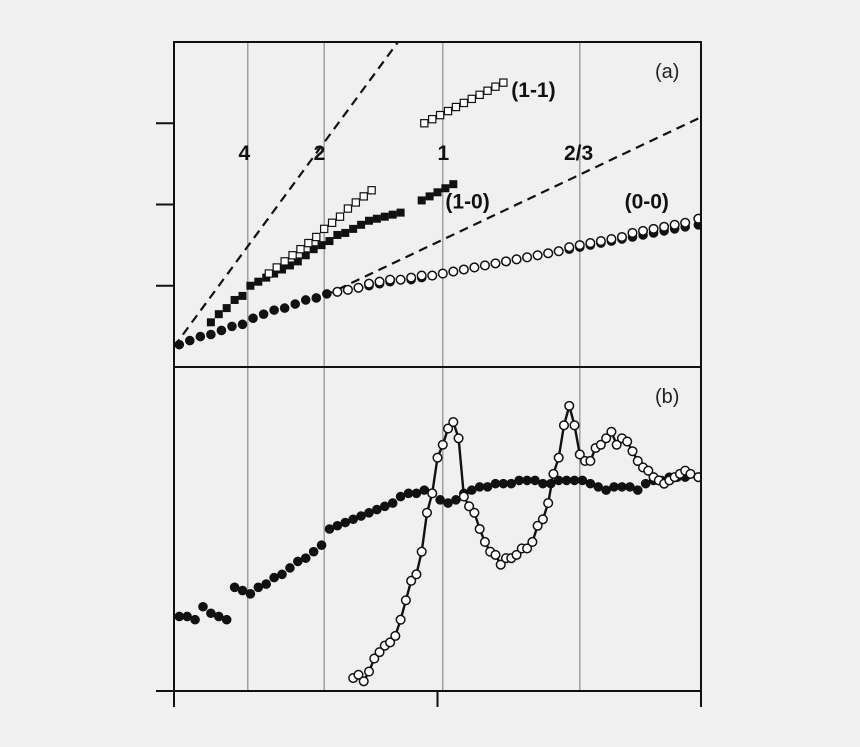 The image size is (860, 747). Describe the element at coordinates (245, 153) in the screenshot. I see `annotation-label: 4` at that location.